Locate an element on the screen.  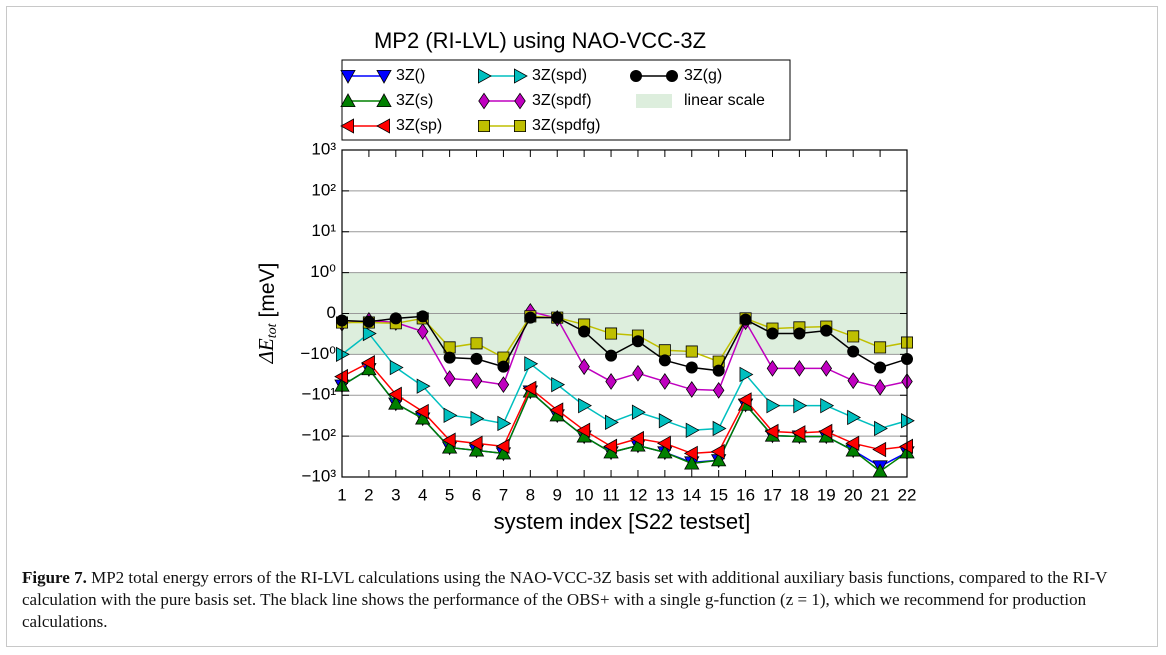
x-tick-label: 6 is located at coordinates (476, 494).